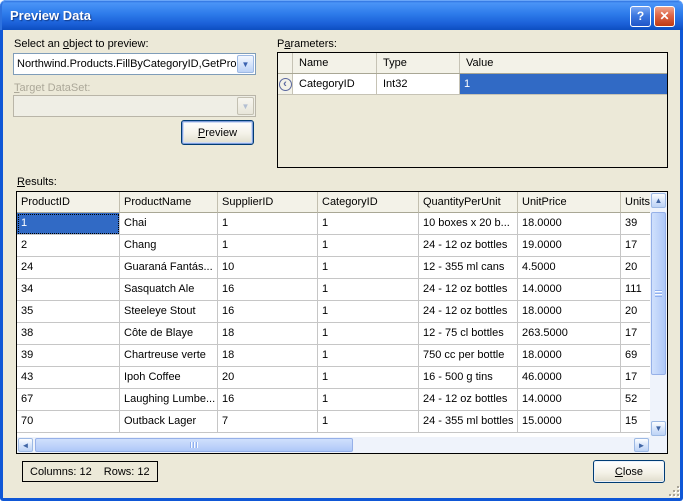 The image size is (683, 501). What do you see at coordinates (569, 202) in the screenshot?
I see `column-header-unitprice: UnitPrice` at bounding box center [569, 202].